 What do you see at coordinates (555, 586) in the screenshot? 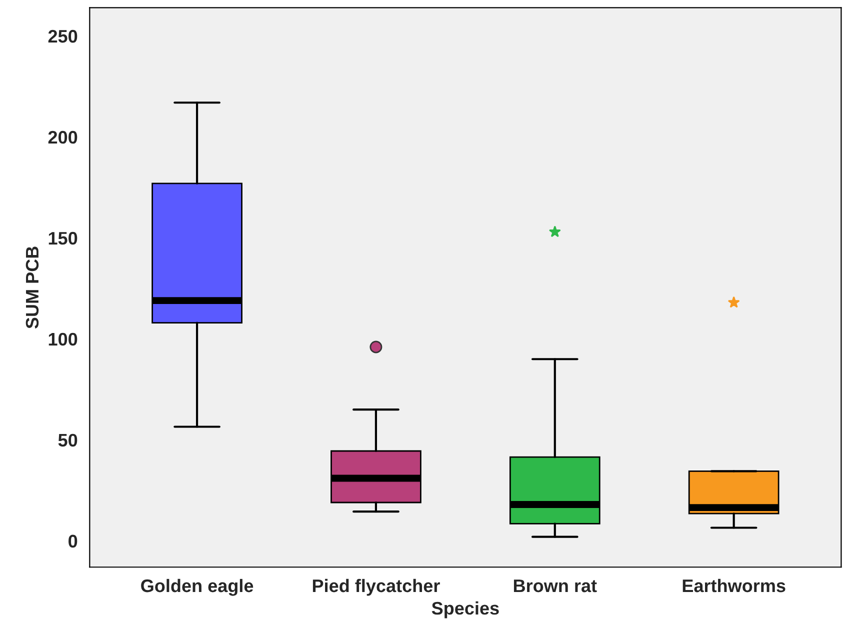
I see `x-tick-label: Brown rat` at bounding box center [555, 586].